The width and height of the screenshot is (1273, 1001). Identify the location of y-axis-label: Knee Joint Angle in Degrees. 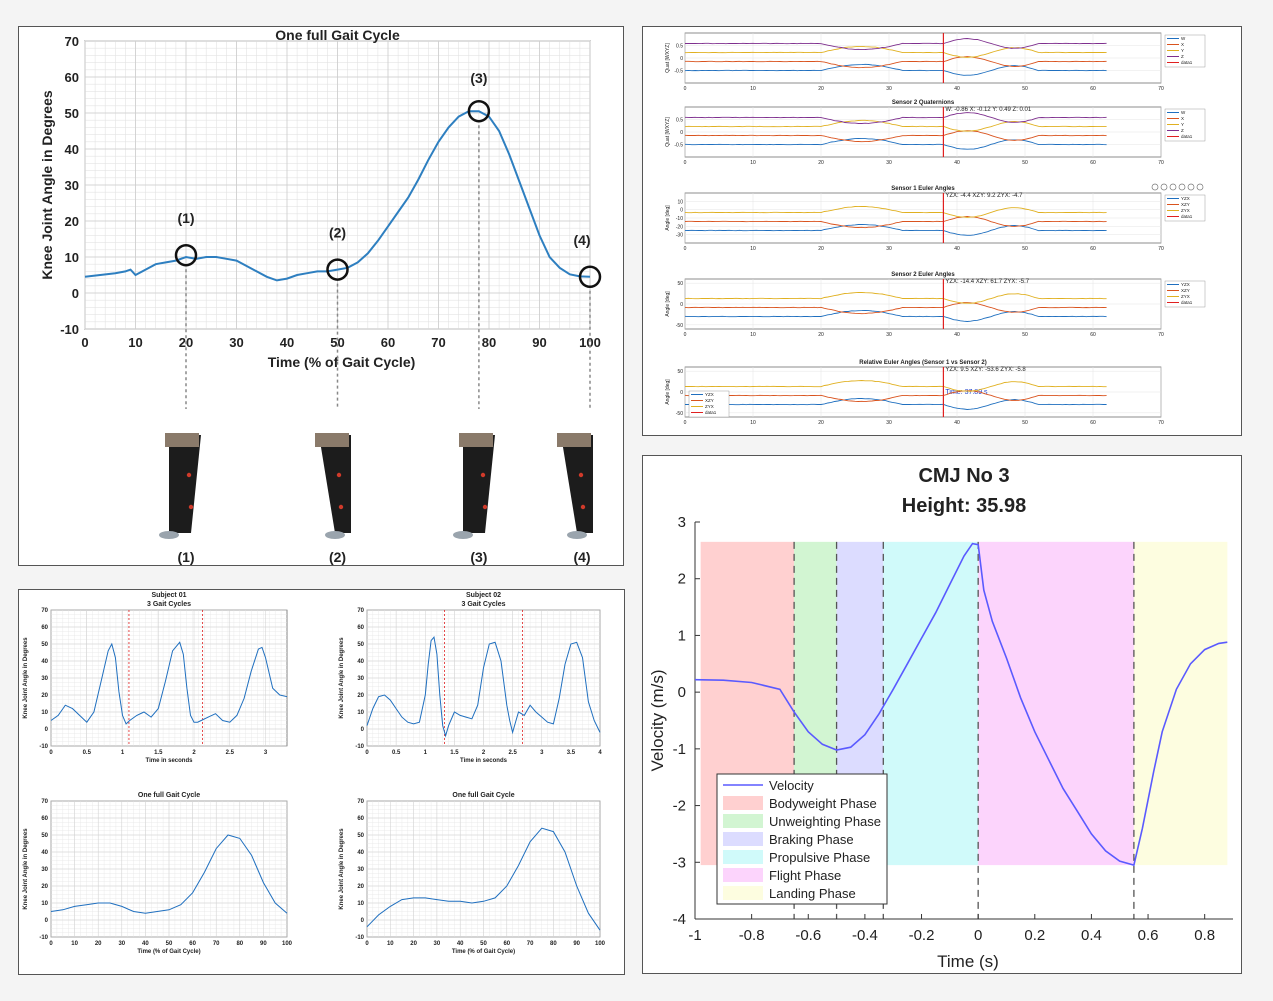
(26, 678).